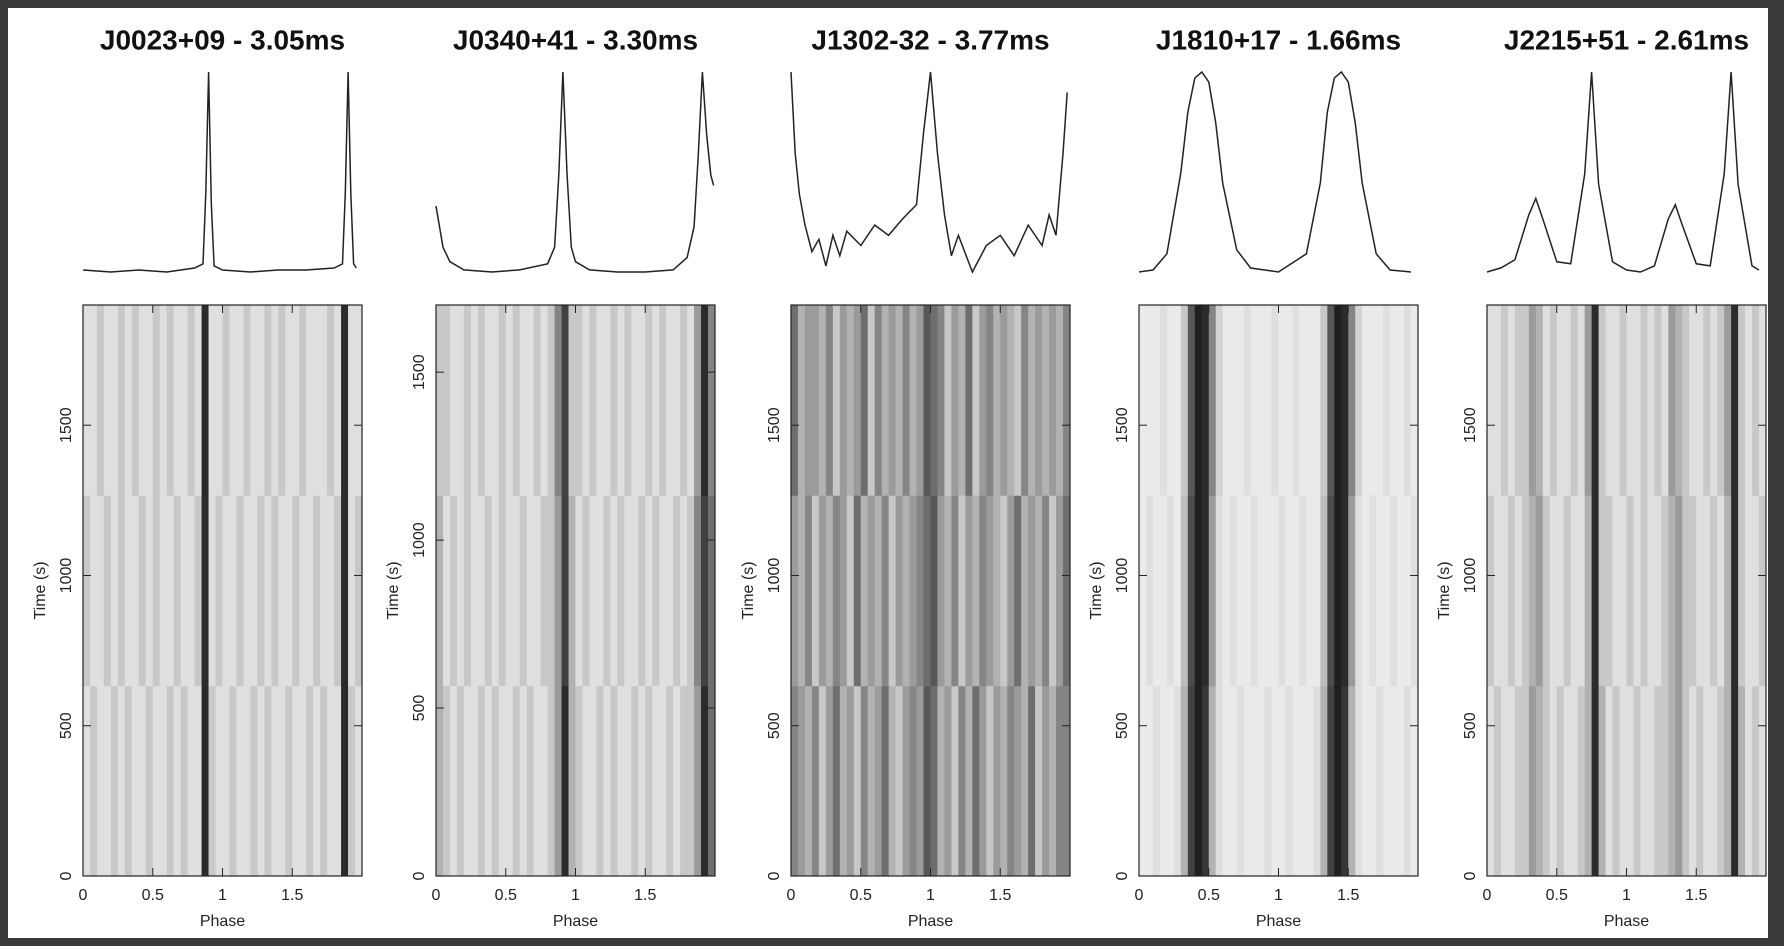 The height and width of the screenshot is (946, 1784). What do you see at coordinates (436, 895) in the screenshot?
I see `x-tick-label: 0` at bounding box center [436, 895].